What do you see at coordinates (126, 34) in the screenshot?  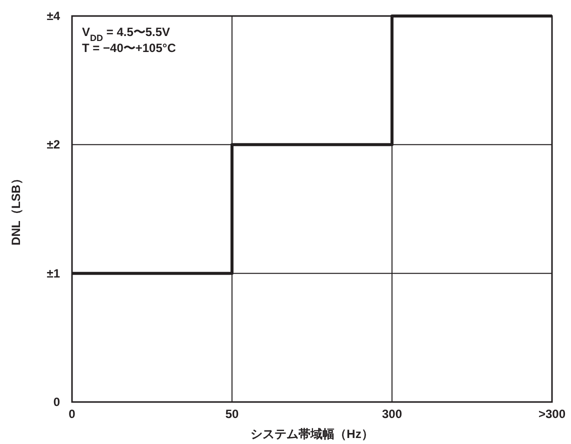 I see `annotation: V$_{DD}$ = 4.5〜5.5V` at bounding box center [126, 34].